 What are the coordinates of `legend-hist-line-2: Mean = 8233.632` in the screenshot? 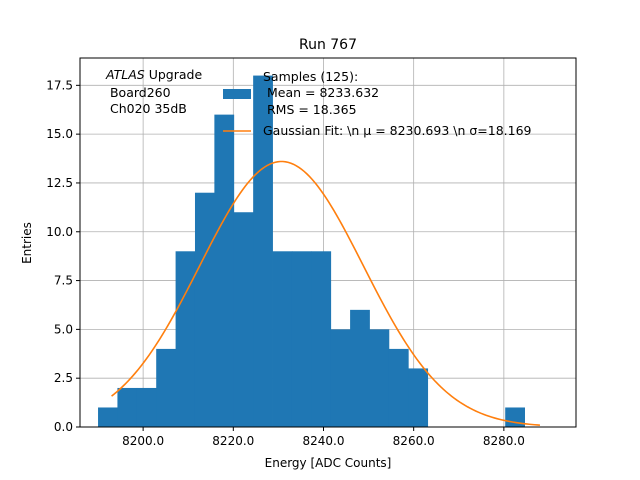 It's located at (321, 92).